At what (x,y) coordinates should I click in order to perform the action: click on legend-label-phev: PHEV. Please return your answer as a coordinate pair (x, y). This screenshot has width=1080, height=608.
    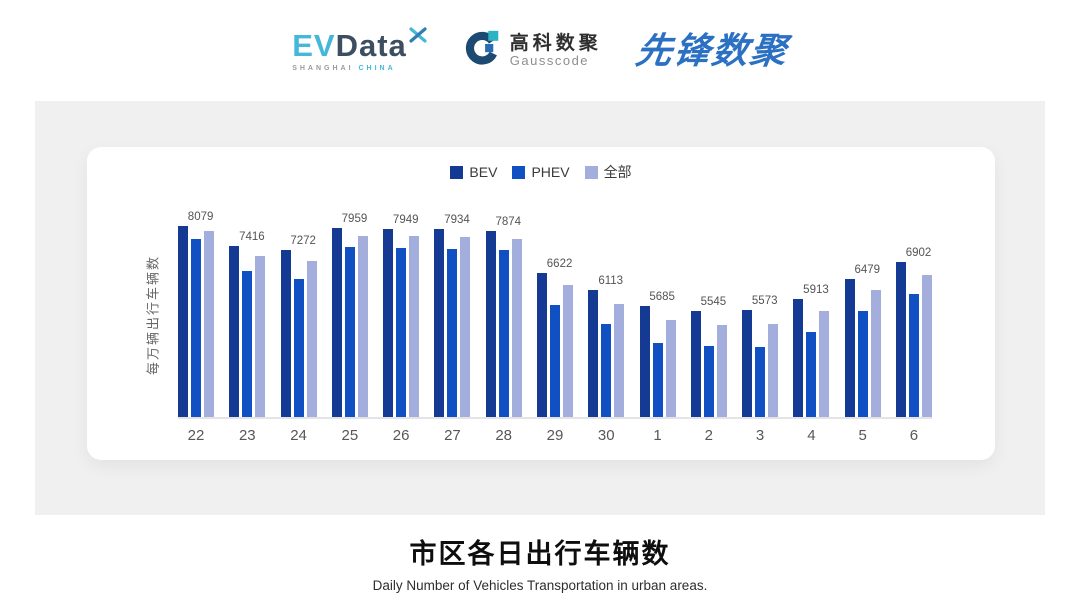
    Looking at the image, I should click on (550, 172).